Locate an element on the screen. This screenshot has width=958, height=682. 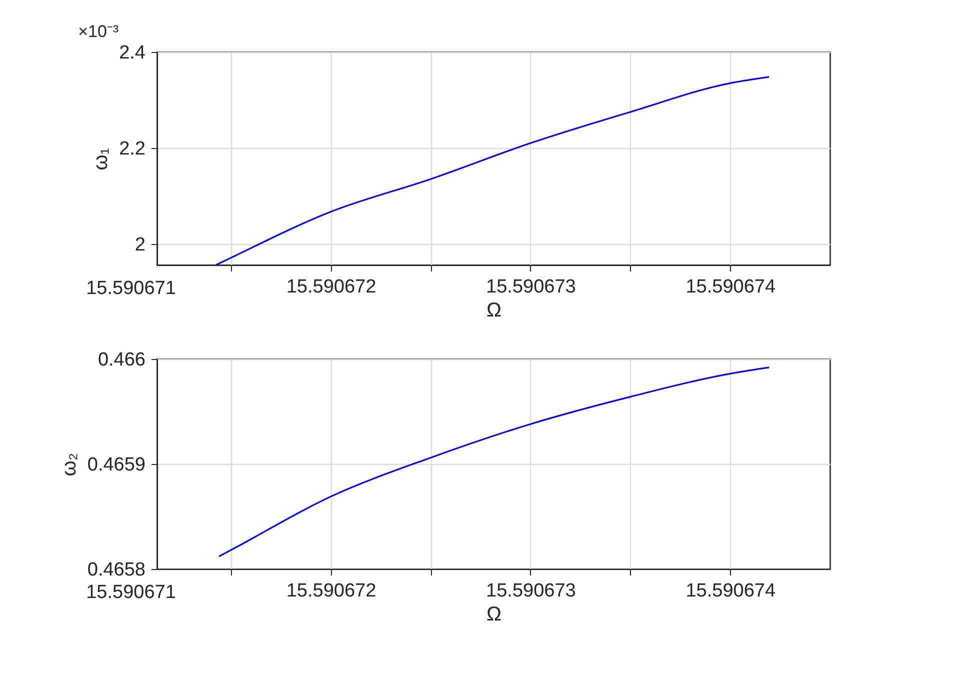
y-axis-title: ω₂ is located at coordinates (69, 464).